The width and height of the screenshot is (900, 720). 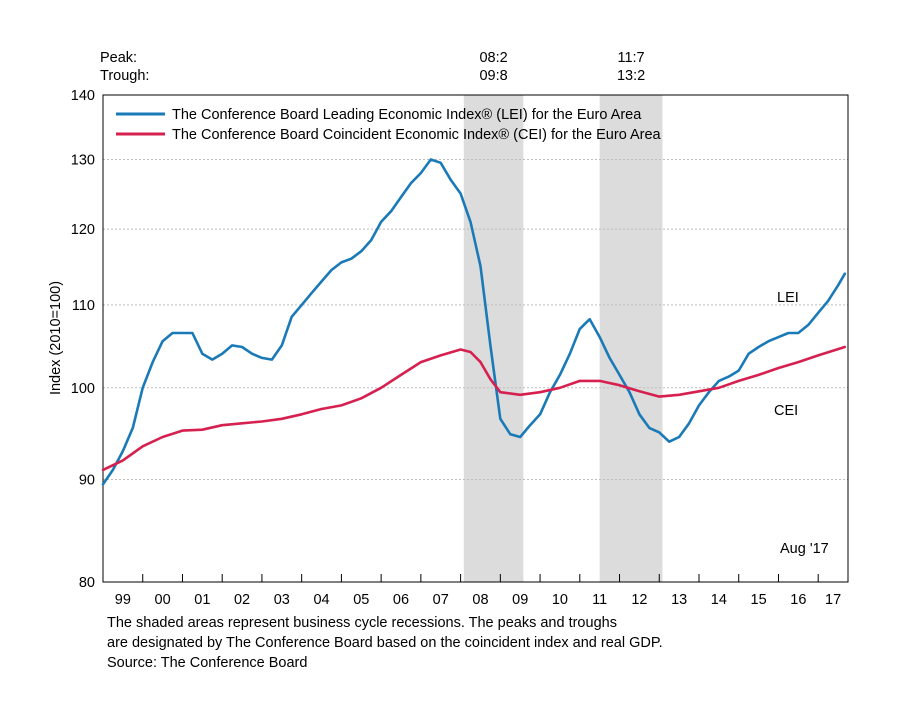 What do you see at coordinates (401, 600) in the screenshot?
I see `x-tick-label: 06` at bounding box center [401, 600].